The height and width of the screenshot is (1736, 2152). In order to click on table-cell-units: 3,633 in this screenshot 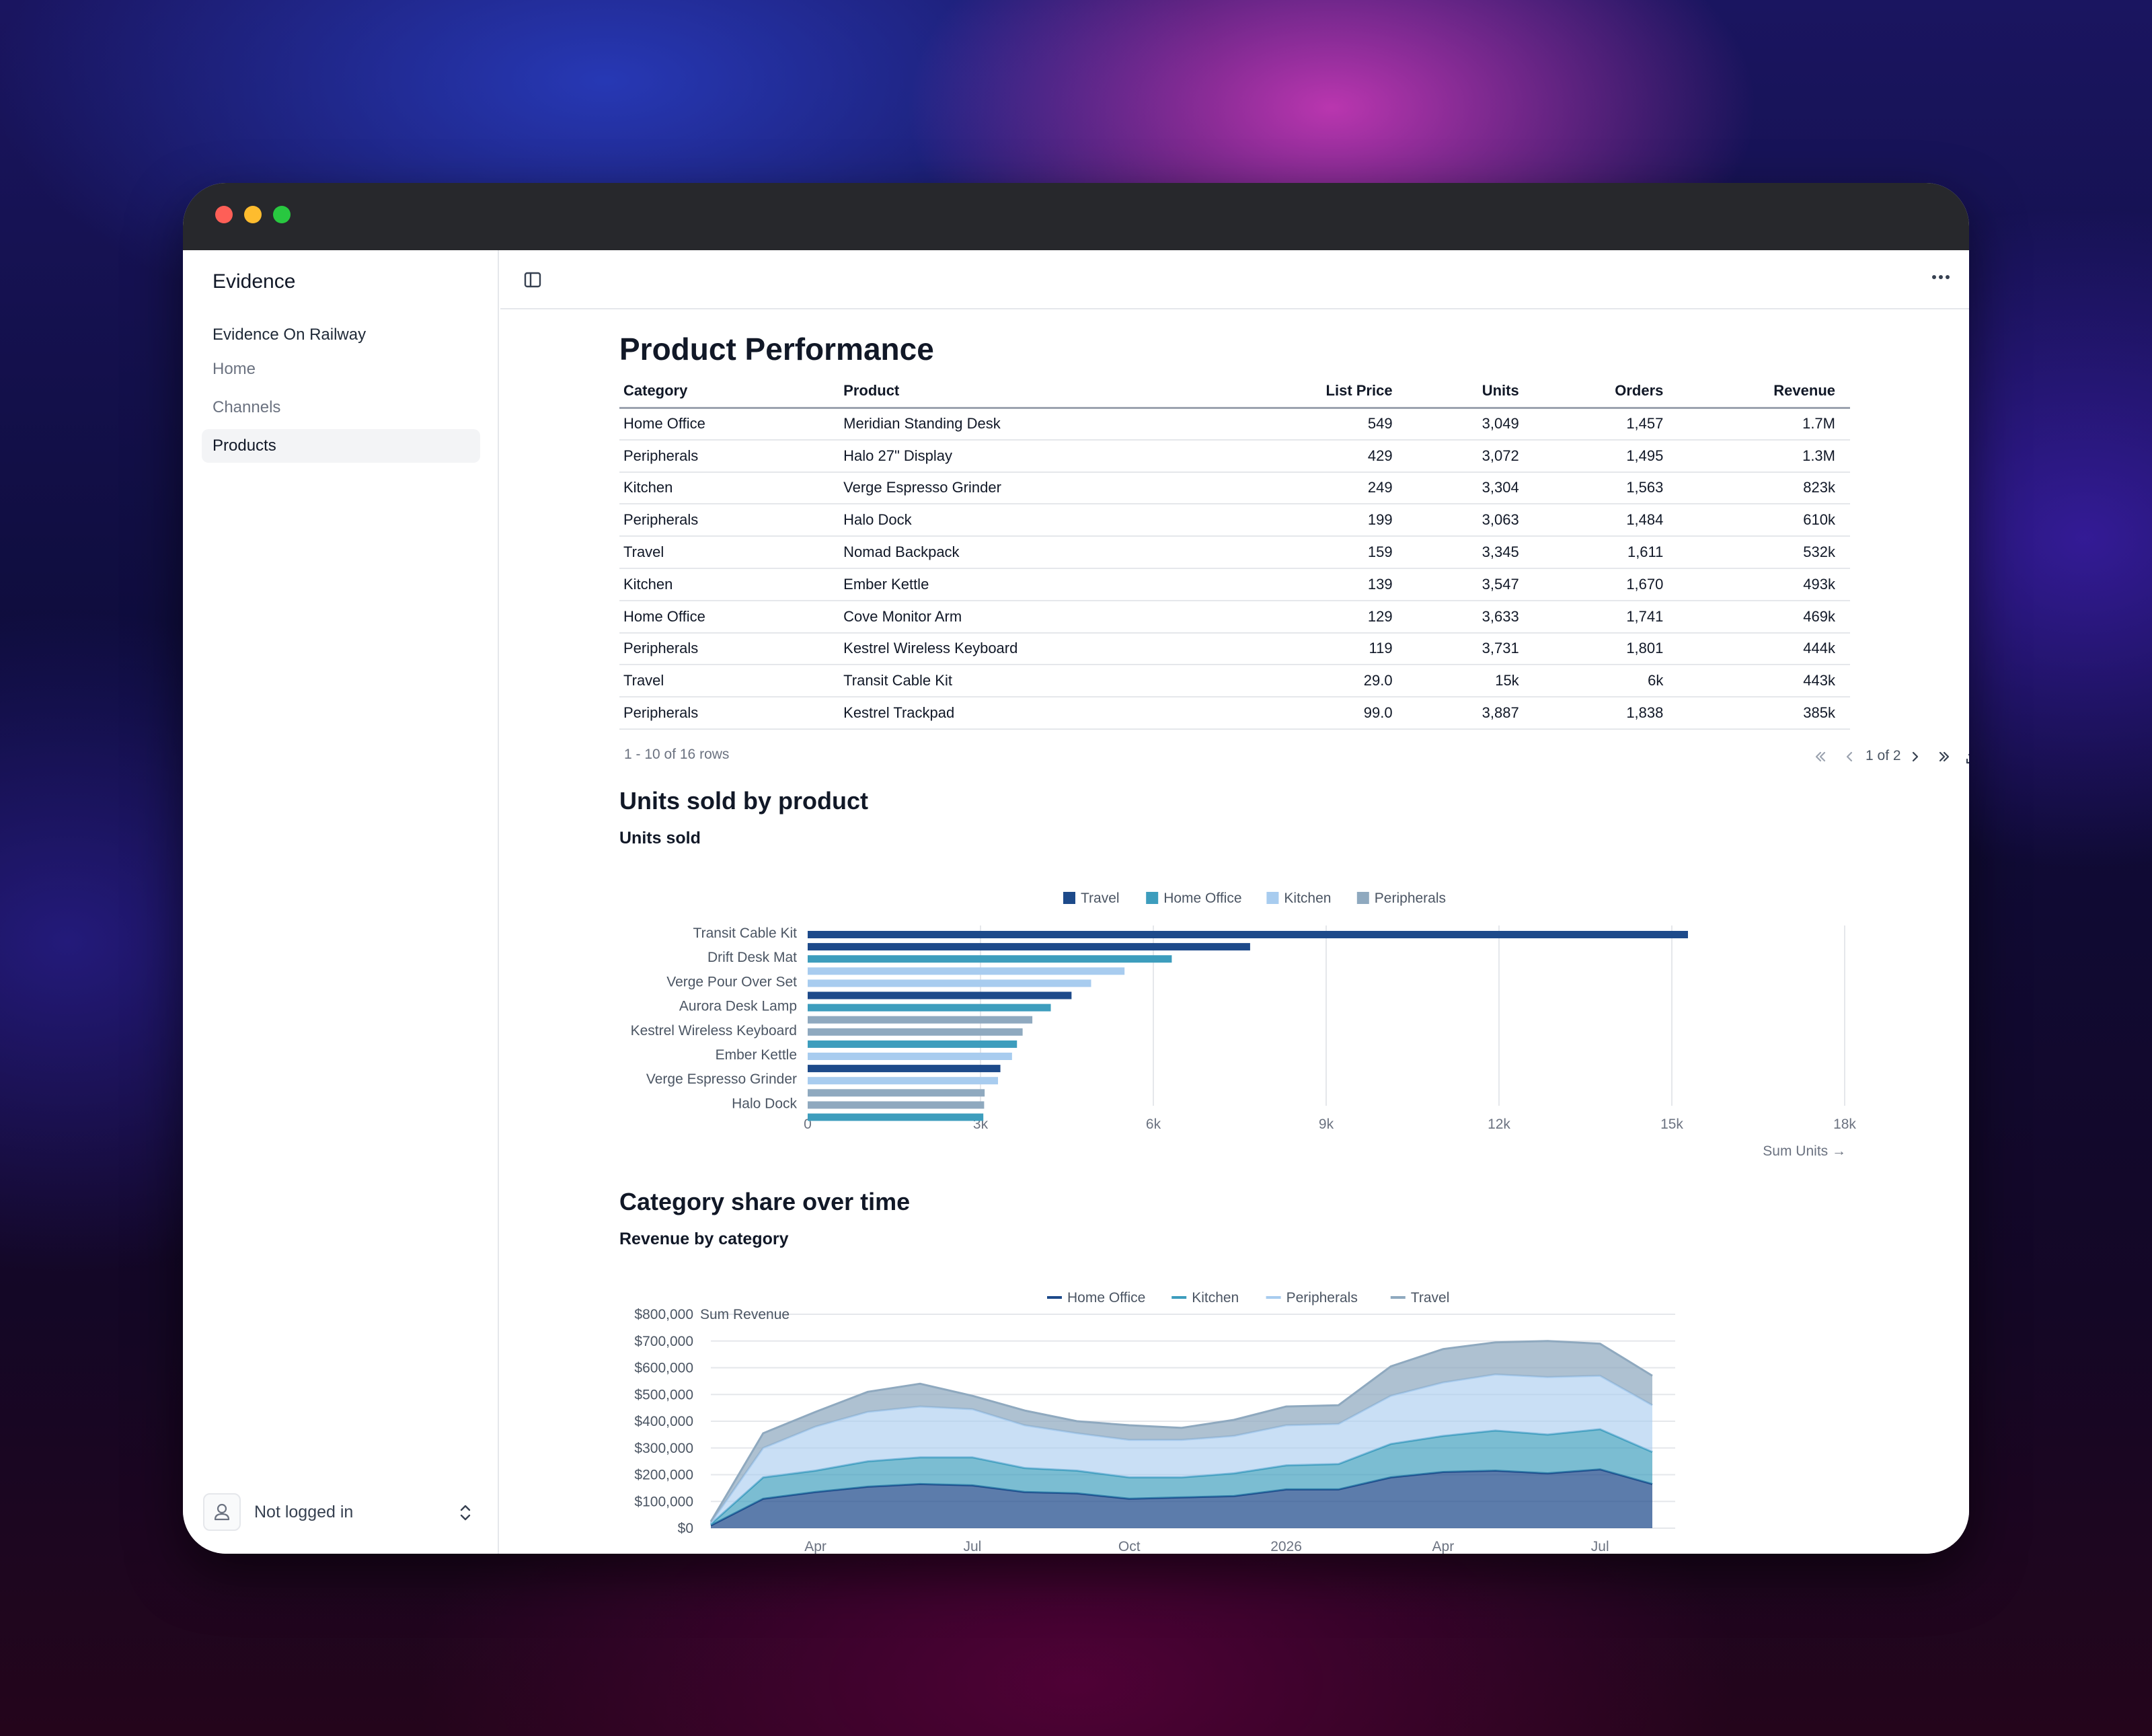, I will do `click(1470, 617)`.